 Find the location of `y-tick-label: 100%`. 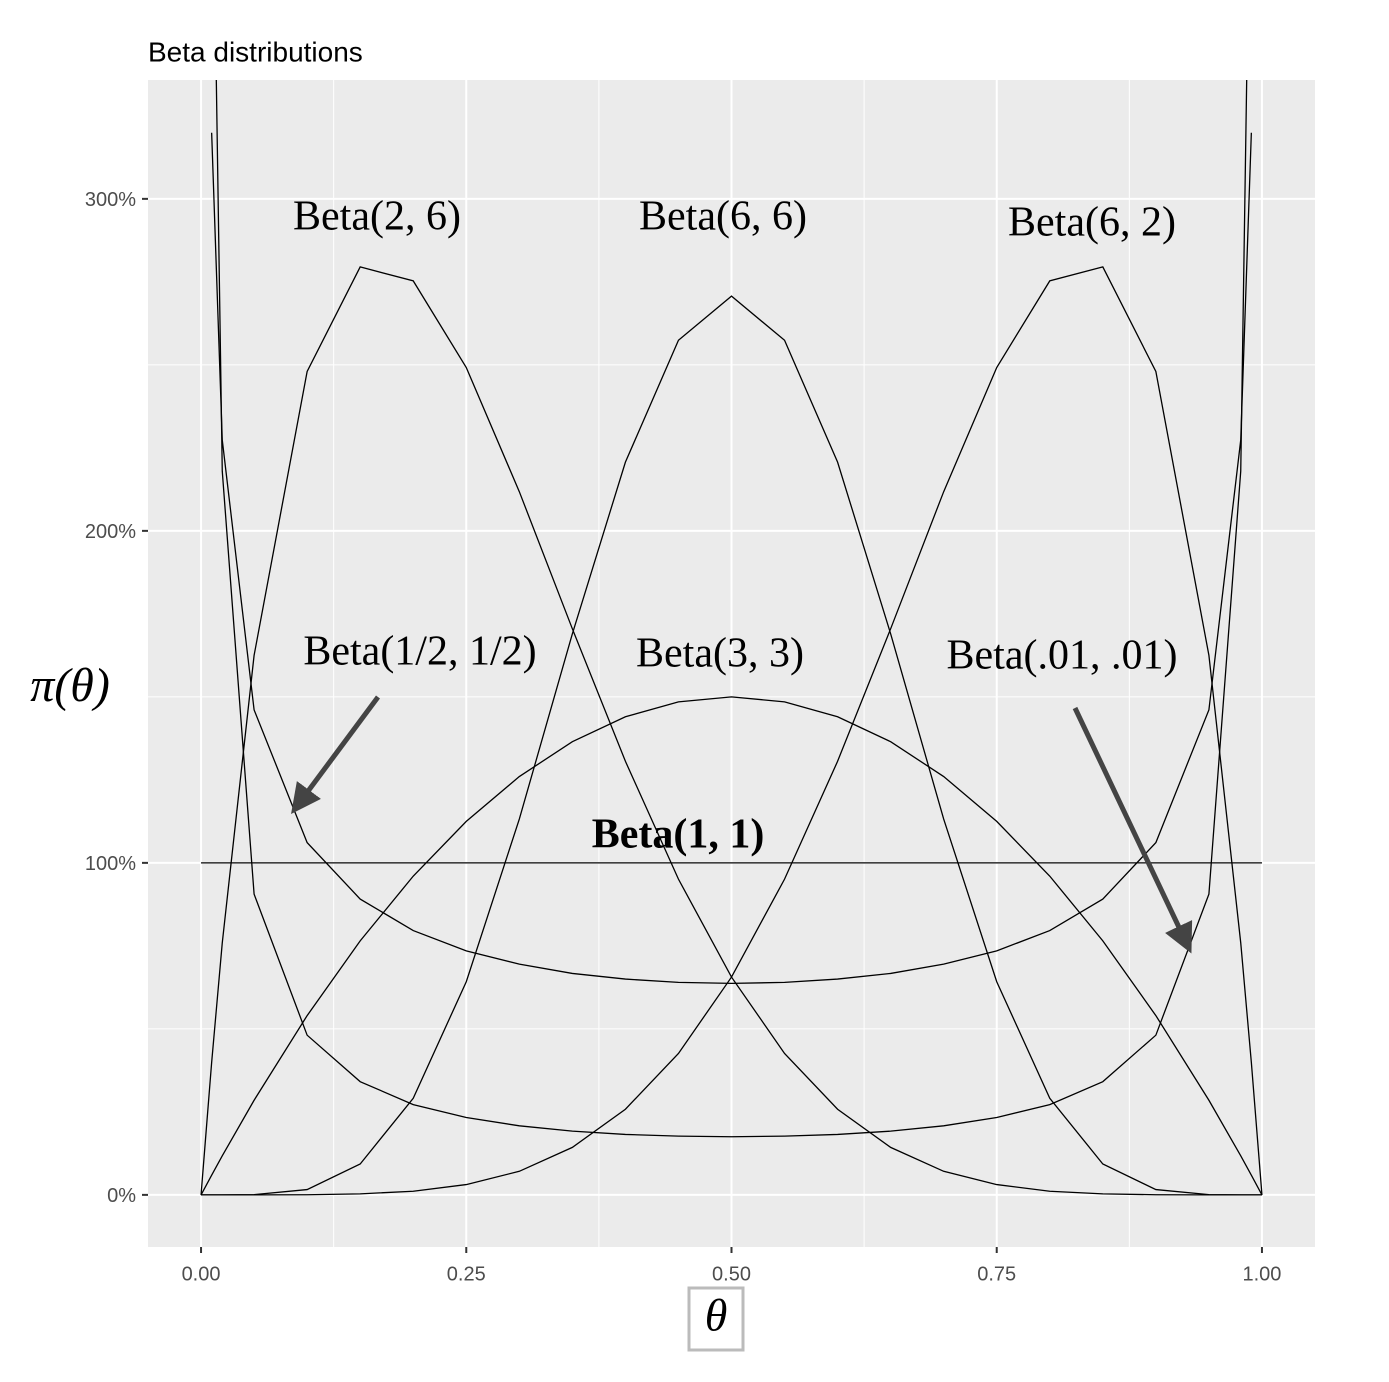

y-tick-label: 100% is located at coordinates (110, 864).